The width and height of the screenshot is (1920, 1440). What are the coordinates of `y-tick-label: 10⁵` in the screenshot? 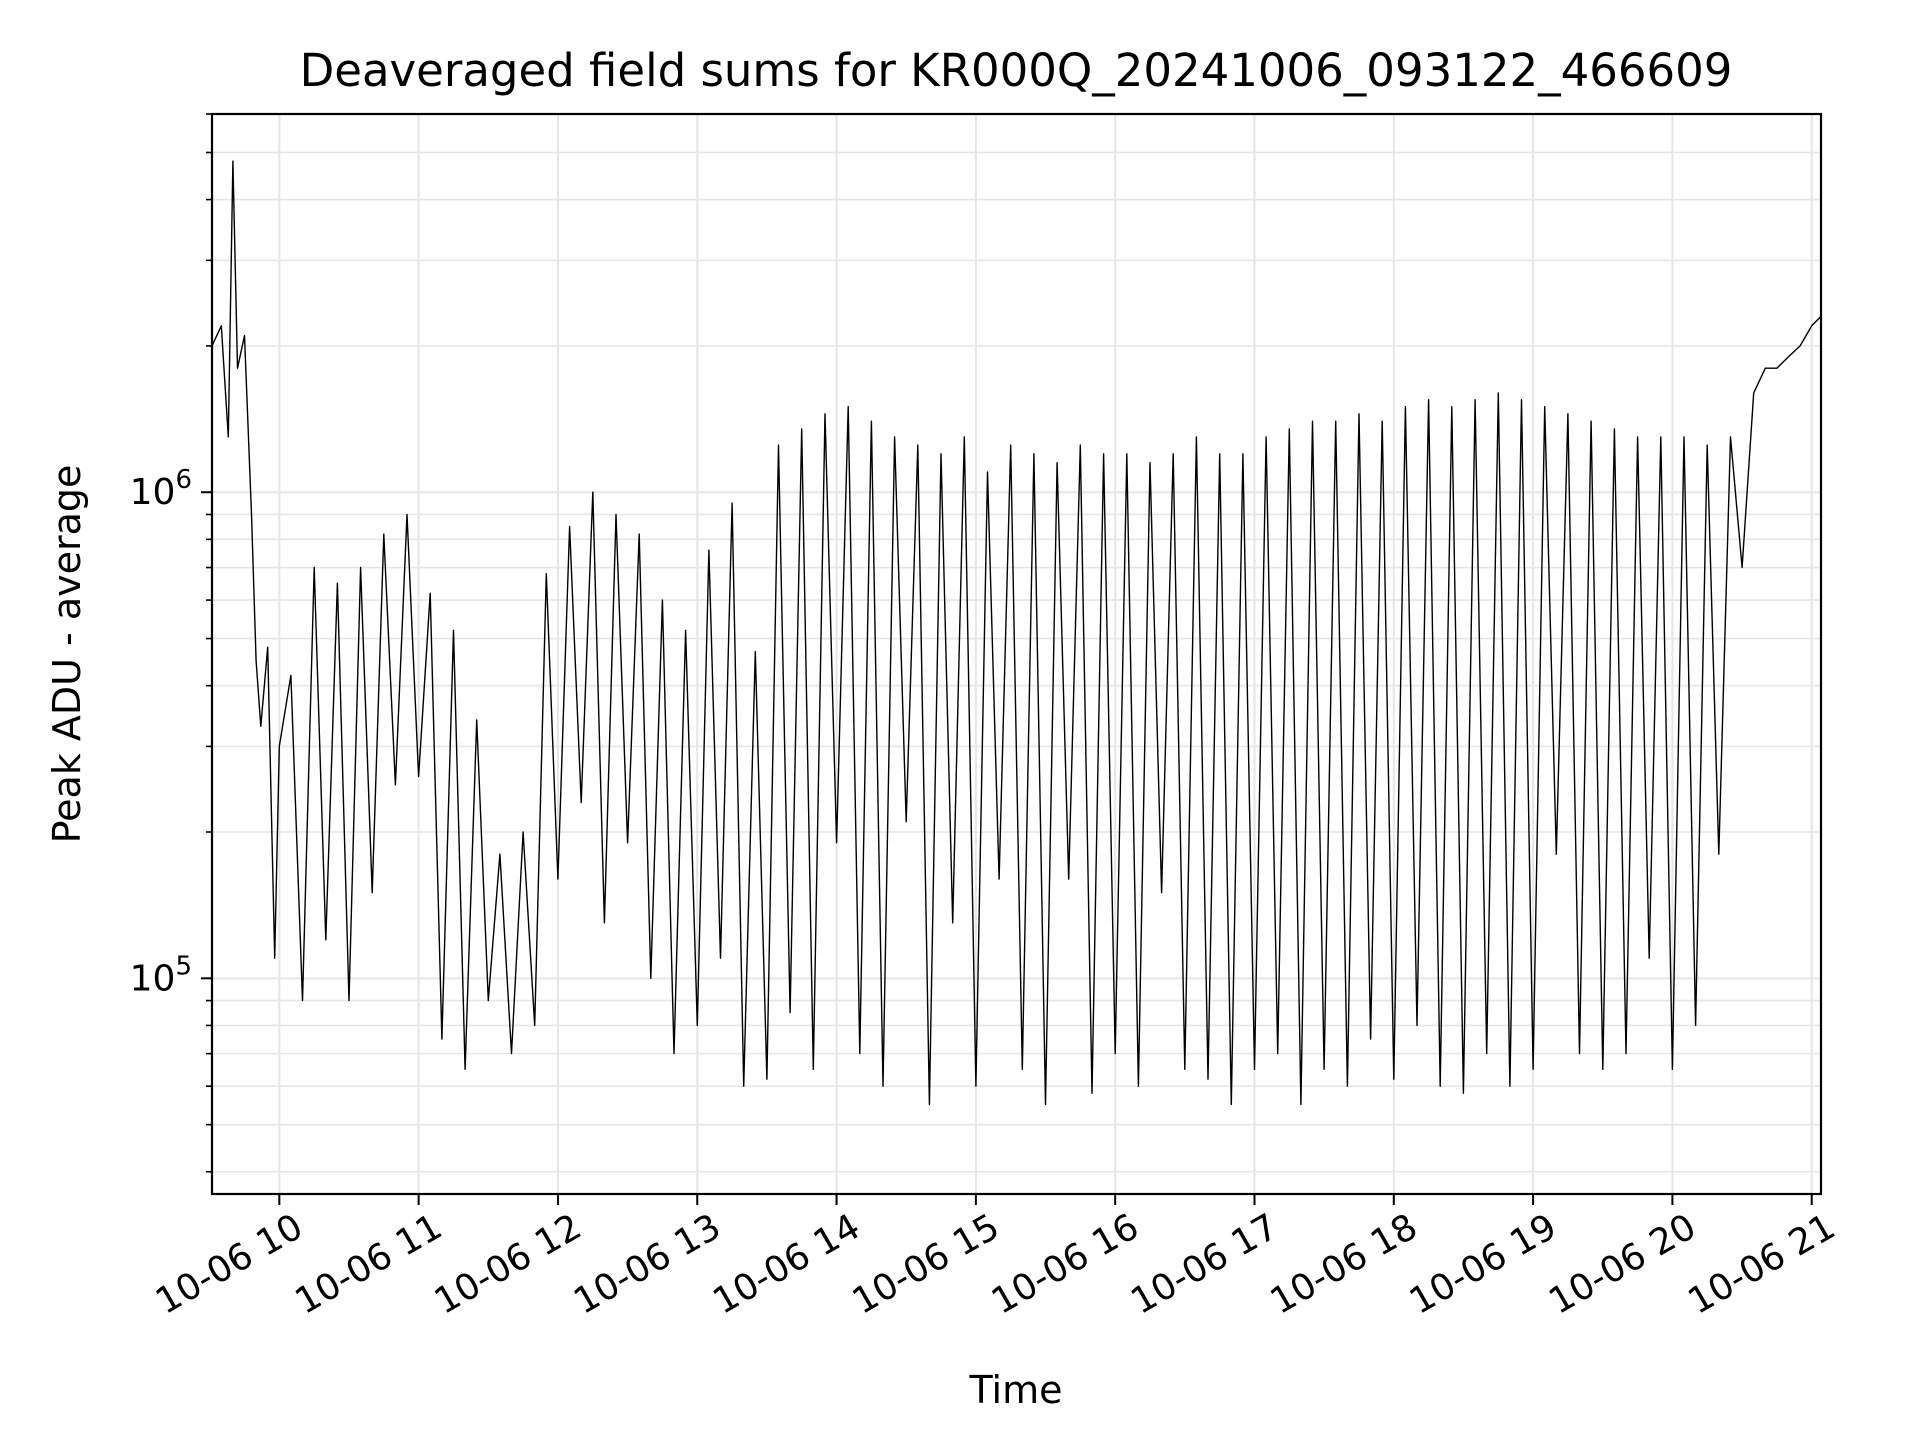 It's located at (161, 975).